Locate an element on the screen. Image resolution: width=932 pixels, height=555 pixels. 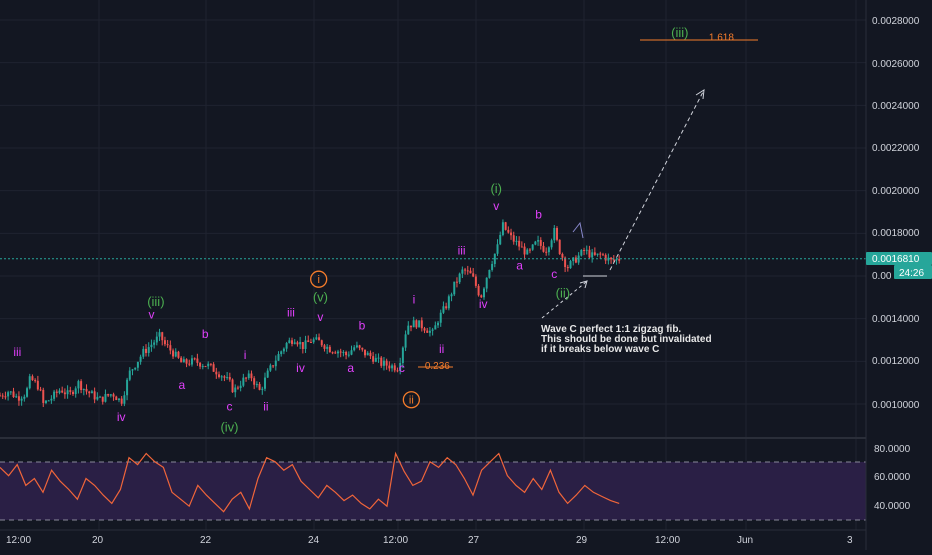
wave-label: ii is located at coordinates (265, 406).